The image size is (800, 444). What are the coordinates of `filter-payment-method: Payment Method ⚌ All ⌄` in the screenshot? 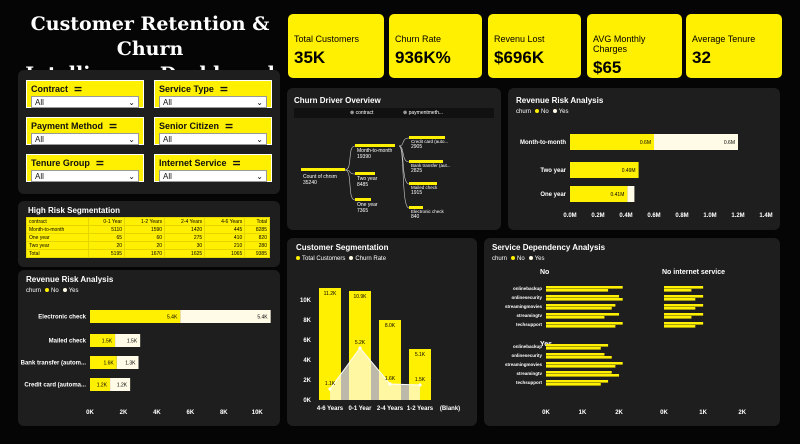 It's located at (85, 131).